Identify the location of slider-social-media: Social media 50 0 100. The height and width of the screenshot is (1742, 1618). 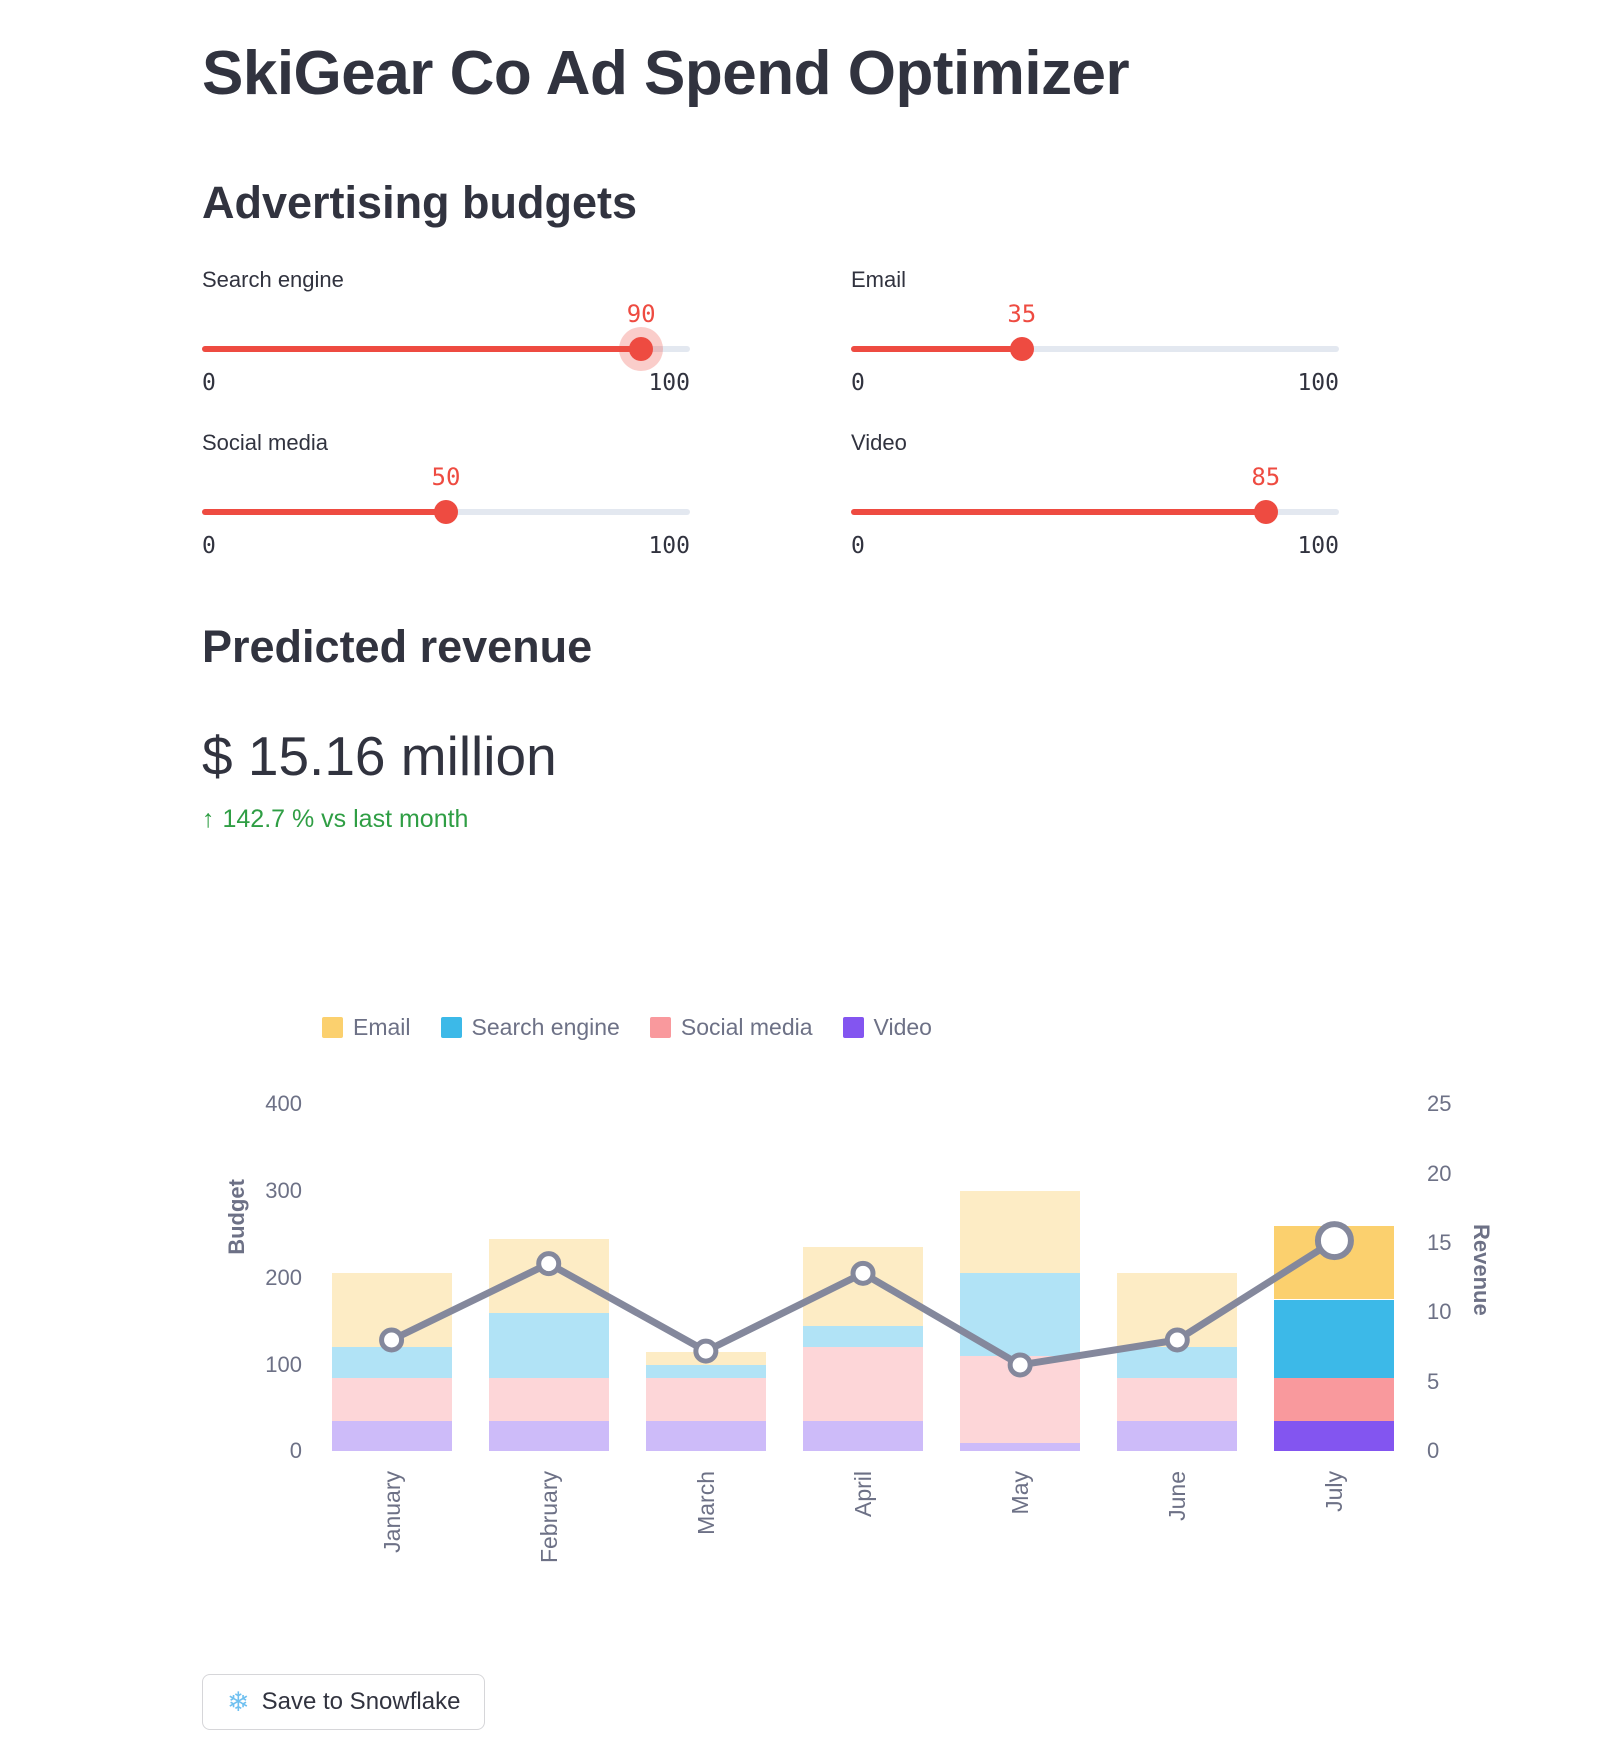
(446, 493).